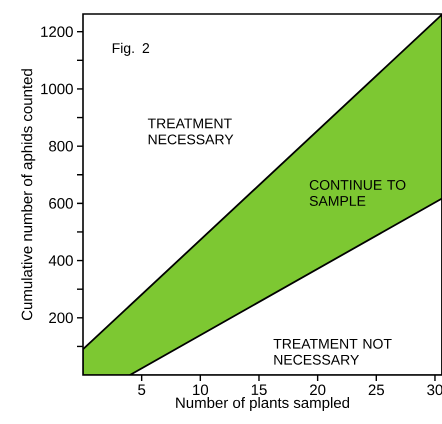 The width and height of the screenshot is (442, 424). Describe the element at coordinates (61, 318) in the screenshot. I see `y-tick-label: 200` at that location.